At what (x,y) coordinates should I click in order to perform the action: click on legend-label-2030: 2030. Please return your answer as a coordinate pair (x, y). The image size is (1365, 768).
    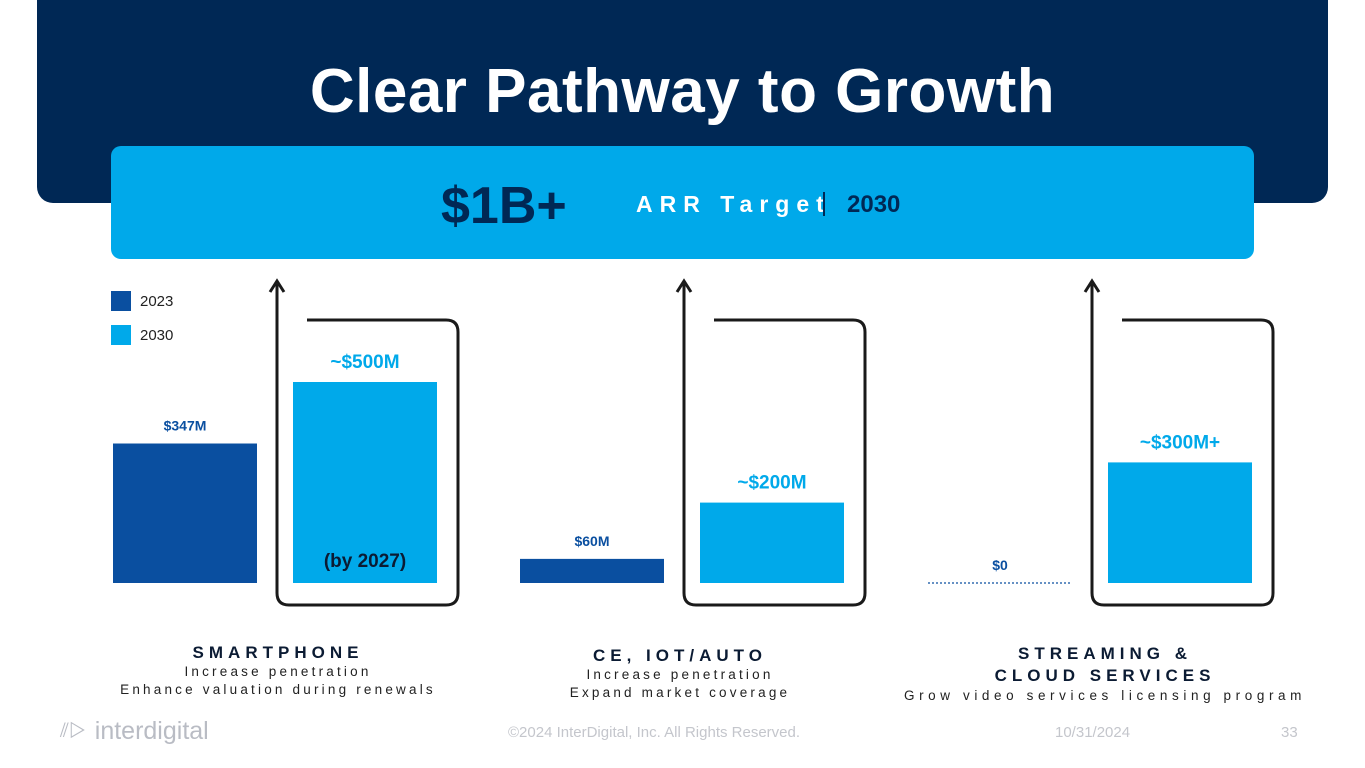
    Looking at the image, I should click on (157, 335).